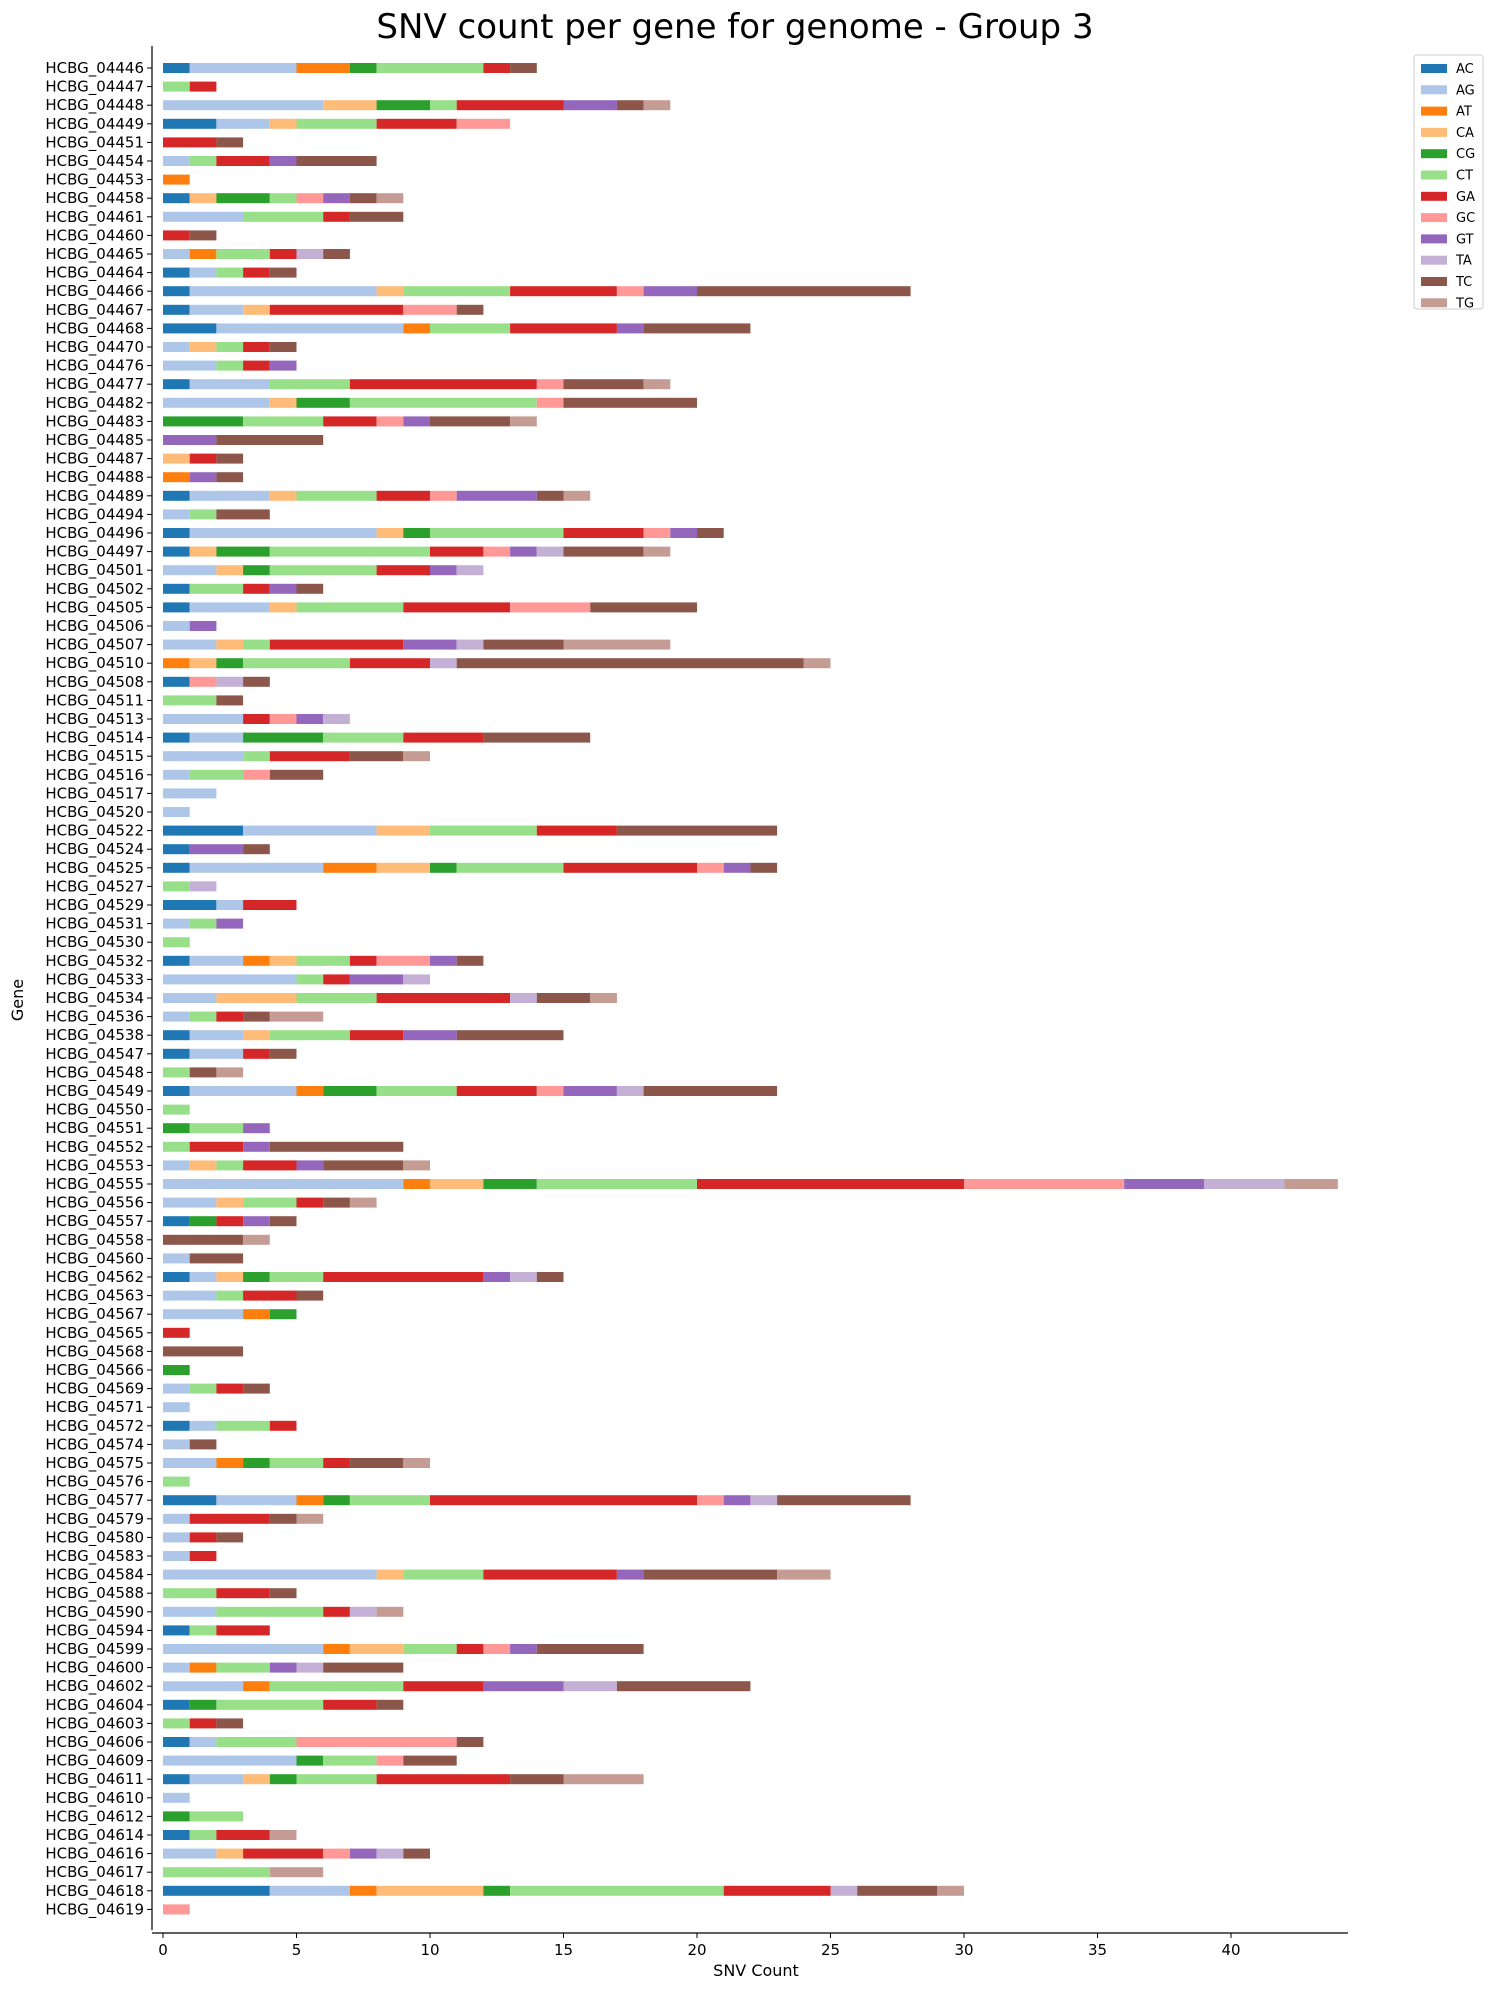 The image size is (1493, 1992). Describe the element at coordinates (1164, 1184) in the screenshot. I see `bar-segment-HCBG_04555-GT` at that location.